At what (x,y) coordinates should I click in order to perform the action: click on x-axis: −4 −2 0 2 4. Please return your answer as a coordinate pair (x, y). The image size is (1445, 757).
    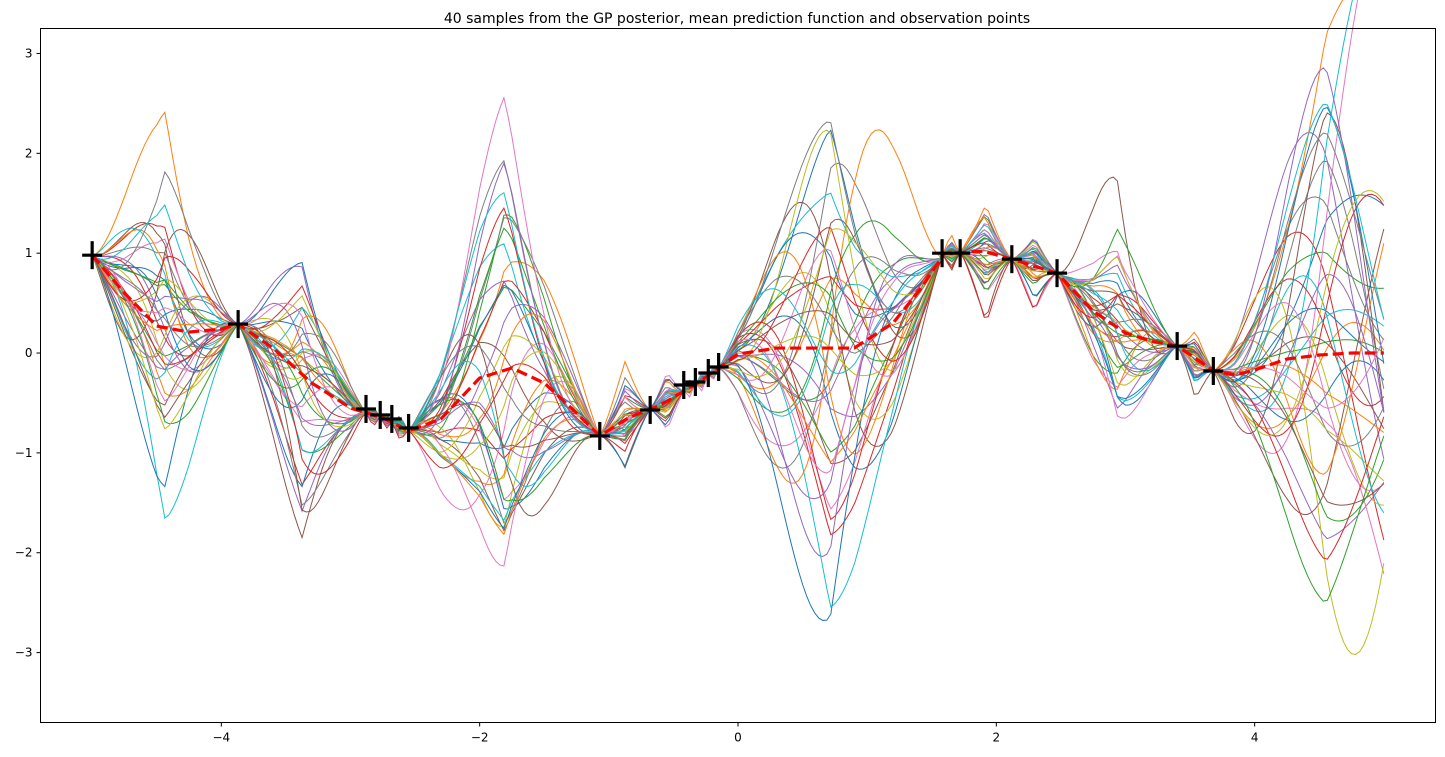
    Looking at the image, I should click on (735, 733).